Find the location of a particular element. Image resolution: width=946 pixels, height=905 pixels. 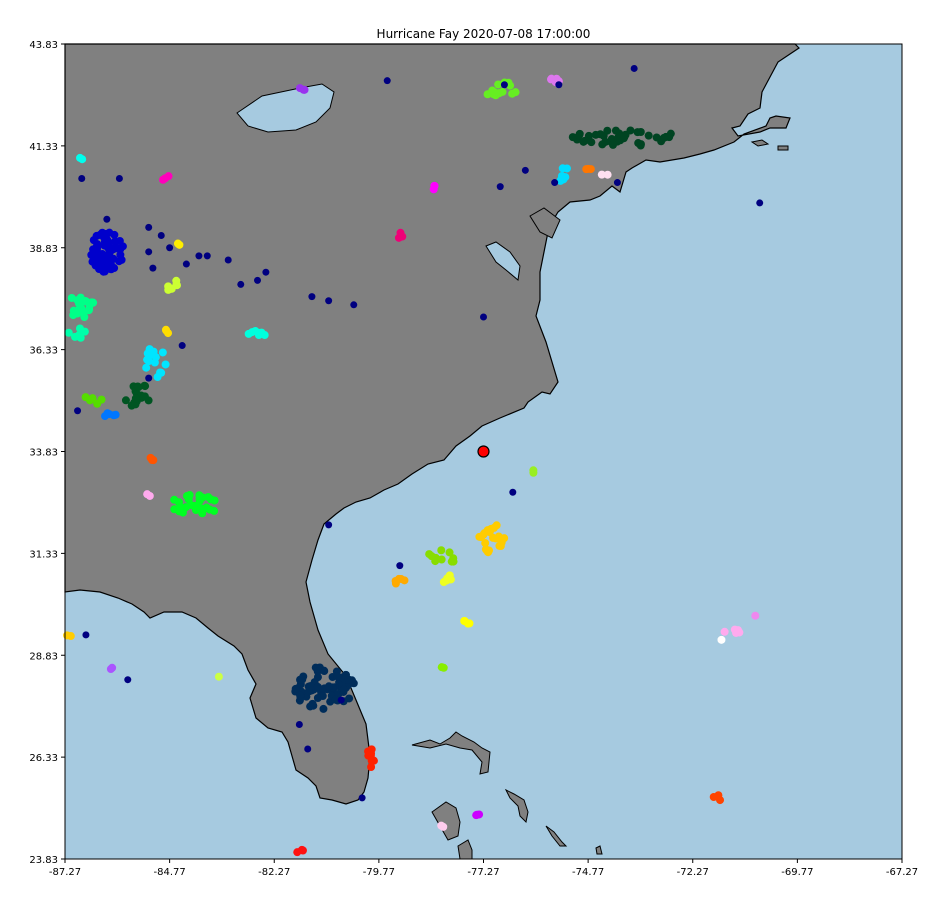

x-tick-label: -84.77 is located at coordinates (170, 872).